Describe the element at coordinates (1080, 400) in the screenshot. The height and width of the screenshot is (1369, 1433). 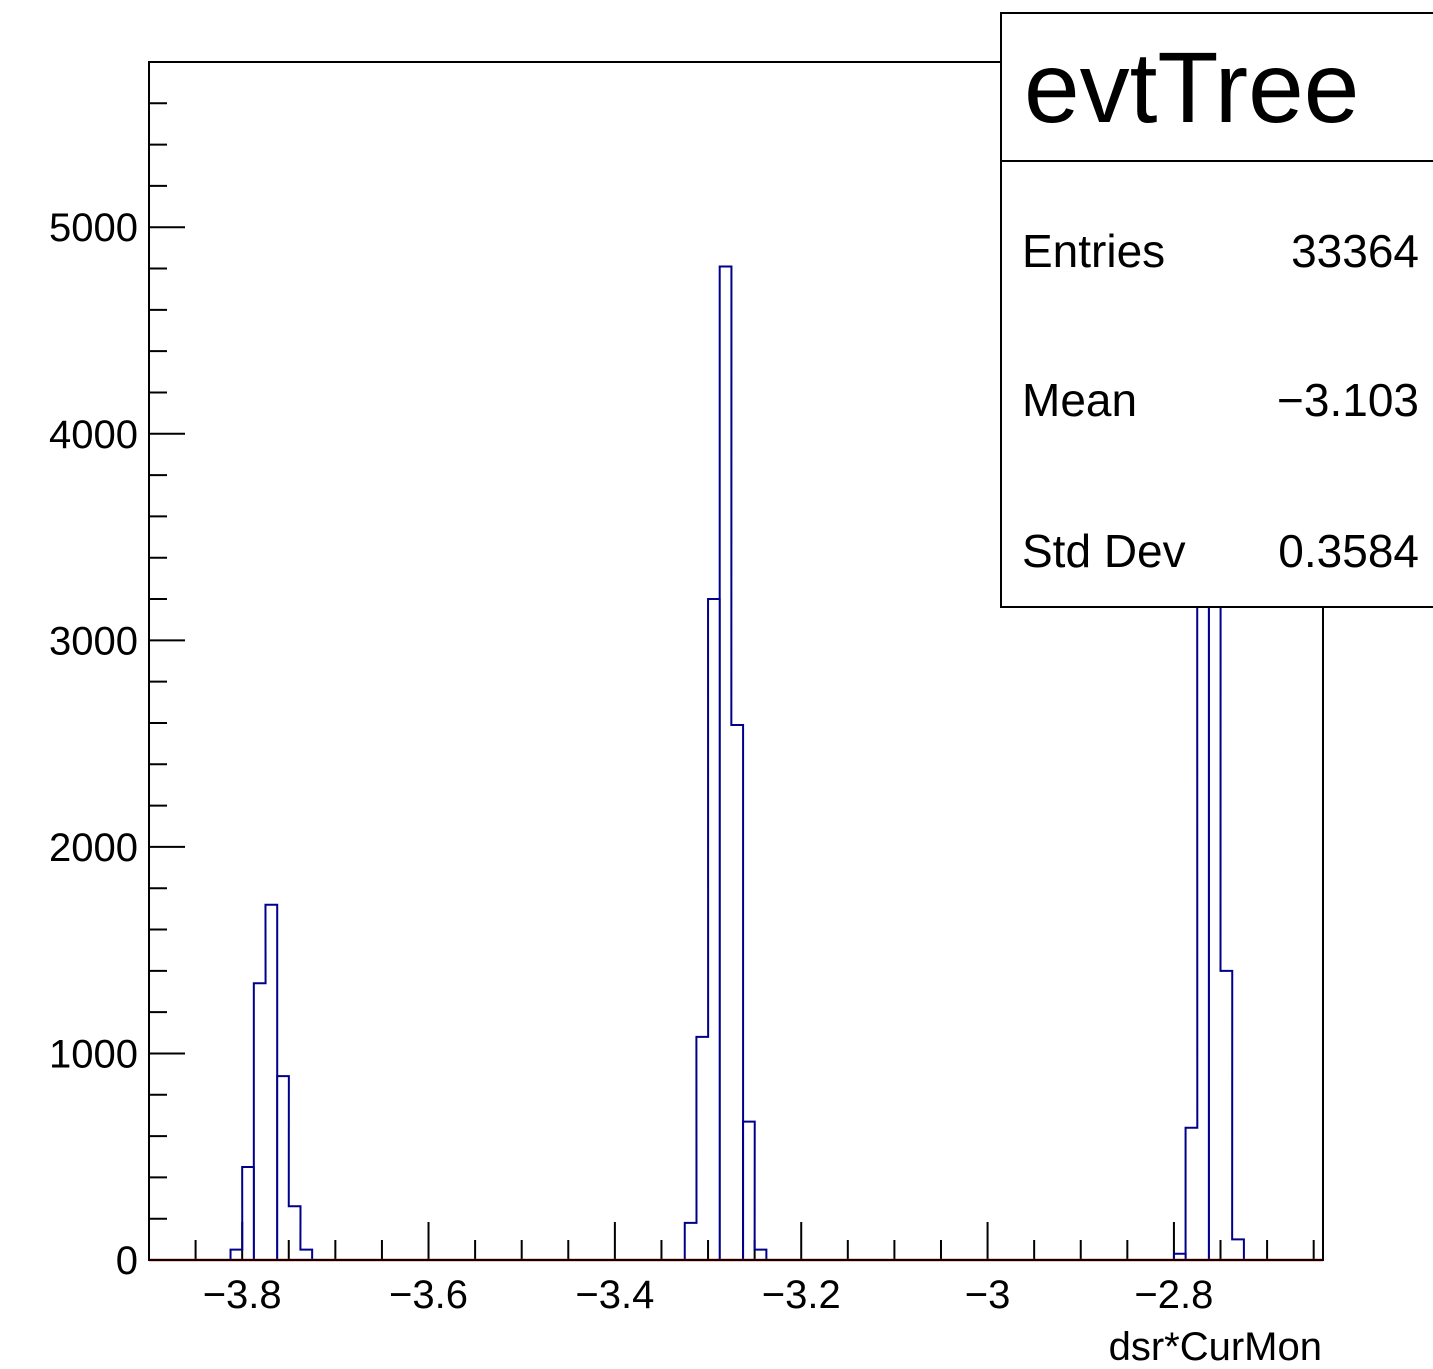
I see `mean-label: Mean` at that location.